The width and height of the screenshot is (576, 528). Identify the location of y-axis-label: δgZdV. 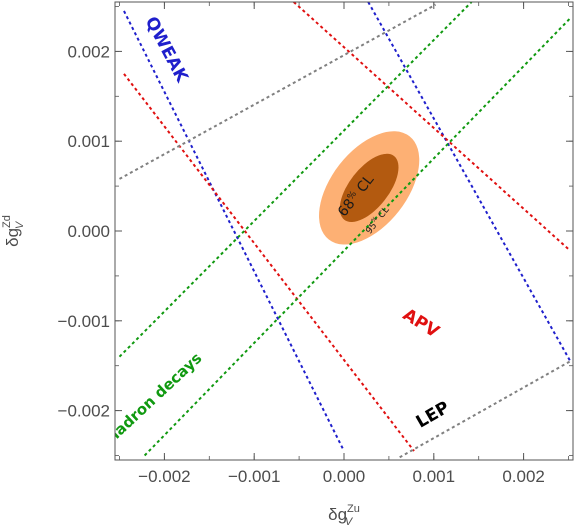
(13, 231).